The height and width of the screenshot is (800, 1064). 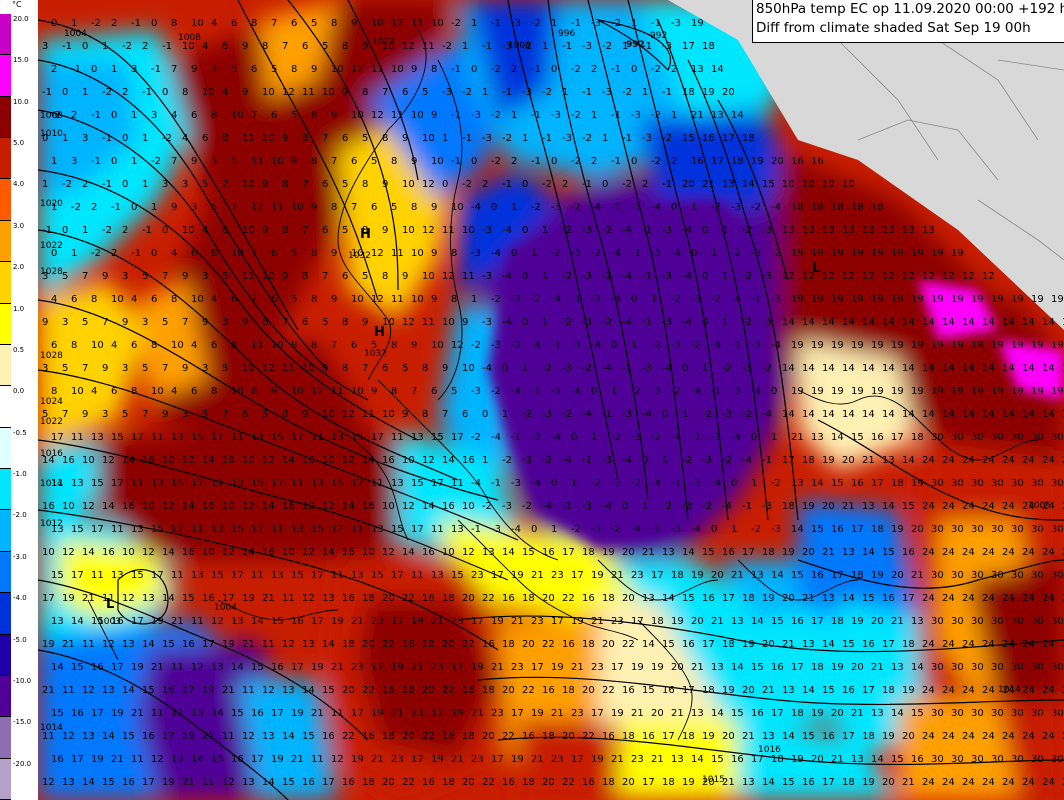 What do you see at coordinates (857, 207) in the screenshot?
I see `grid-value: 18` at bounding box center [857, 207].